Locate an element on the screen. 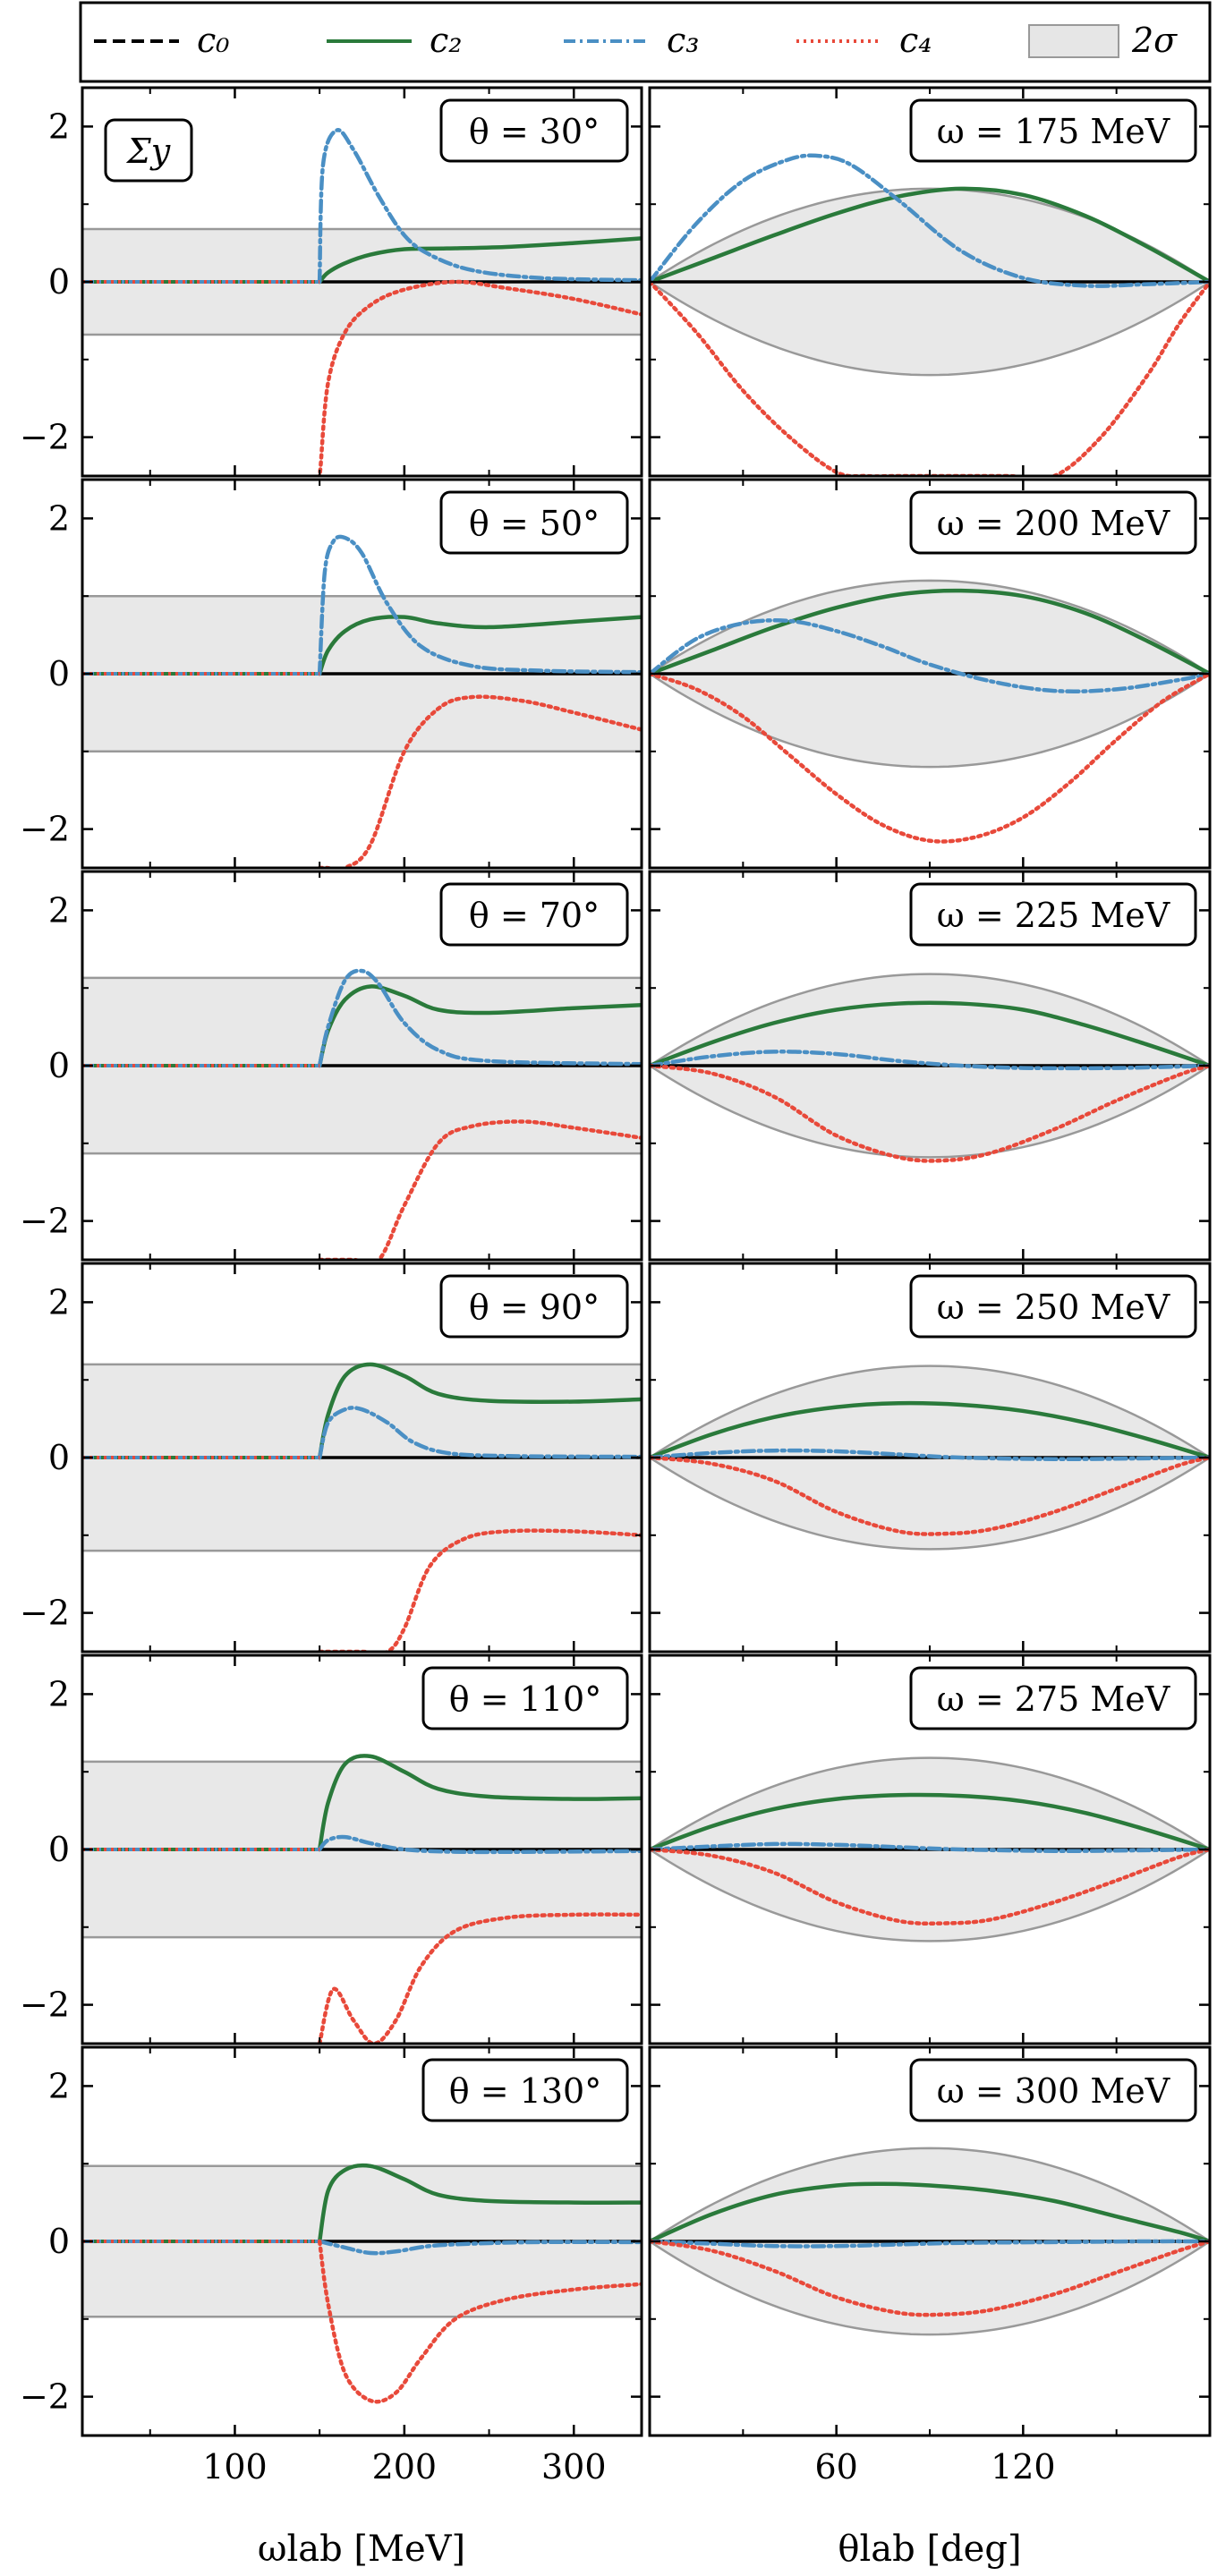  panel-title: ω = 250 MeV is located at coordinates (1053, 1307).